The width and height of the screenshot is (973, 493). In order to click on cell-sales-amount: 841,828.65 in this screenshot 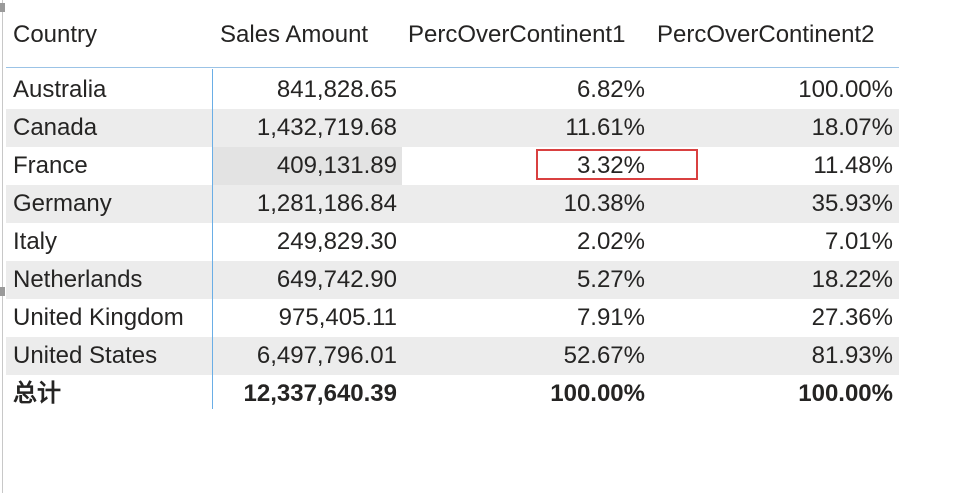, I will do `click(336, 89)`.